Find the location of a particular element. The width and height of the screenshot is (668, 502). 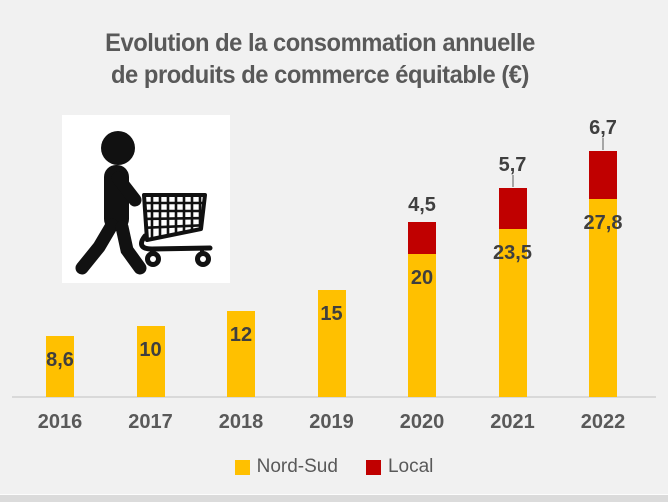

cart-basket is located at coordinates (174, 217).